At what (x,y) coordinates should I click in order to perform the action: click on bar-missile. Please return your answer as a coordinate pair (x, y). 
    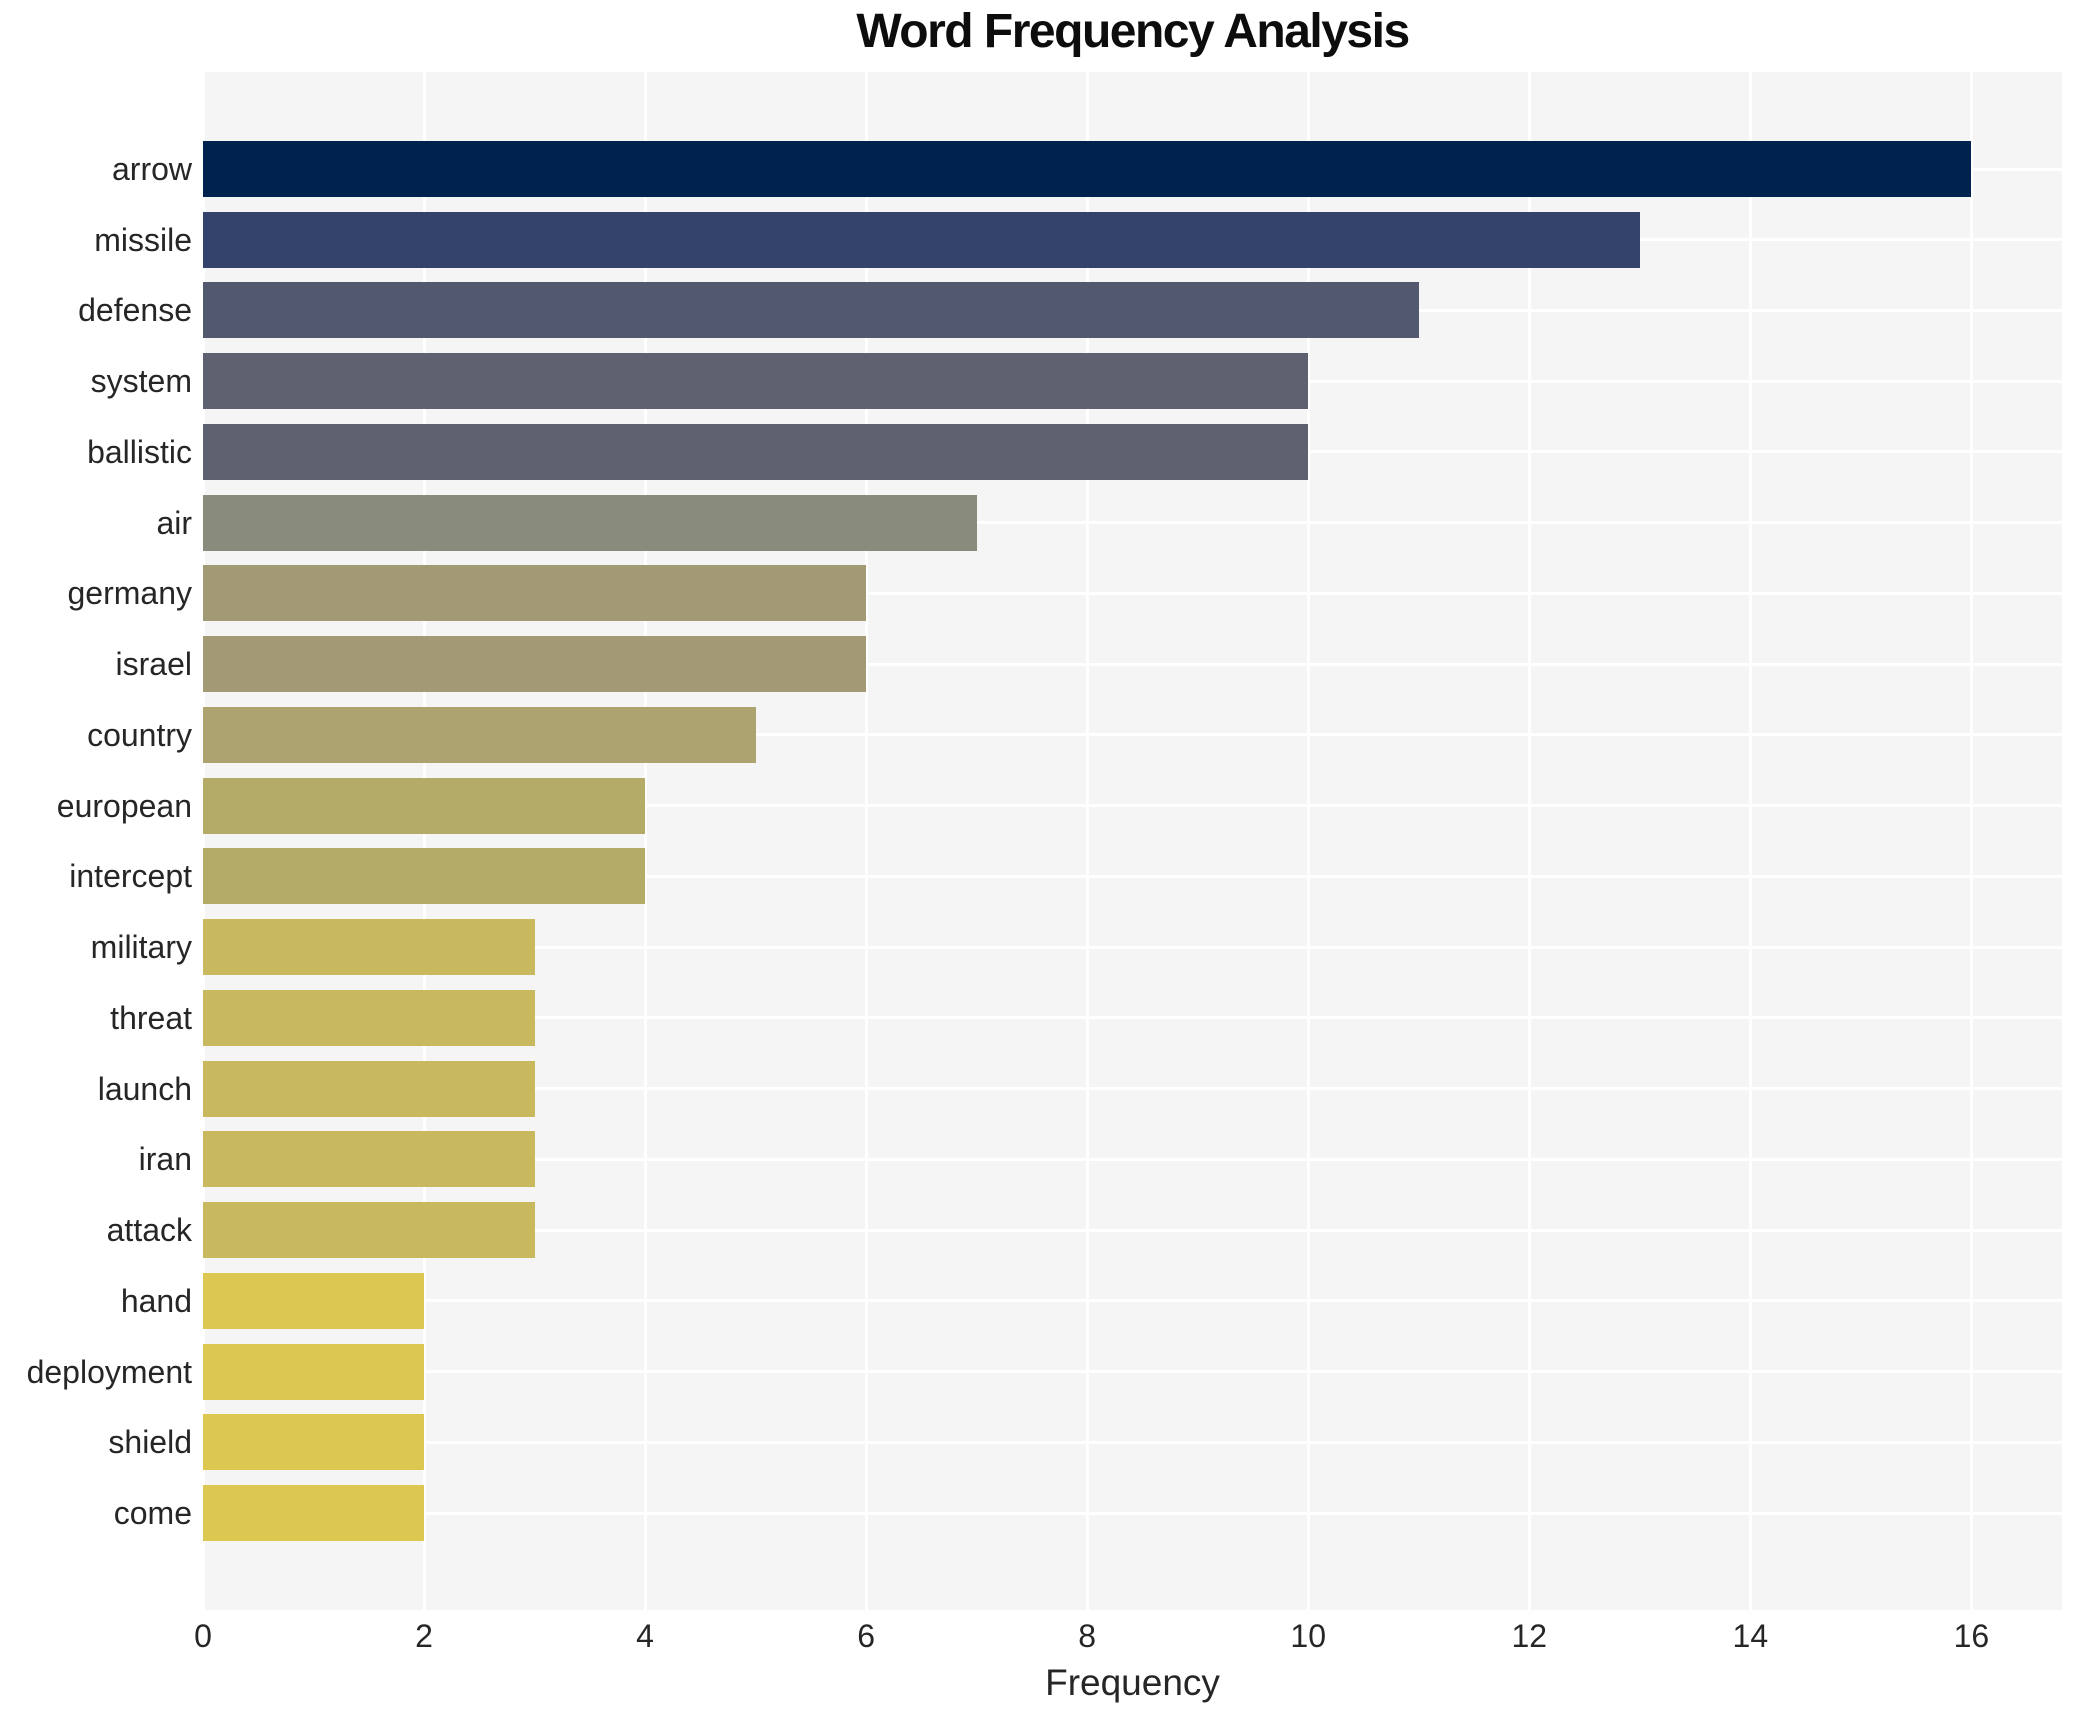
    Looking at the image, I should click on (921, 239).